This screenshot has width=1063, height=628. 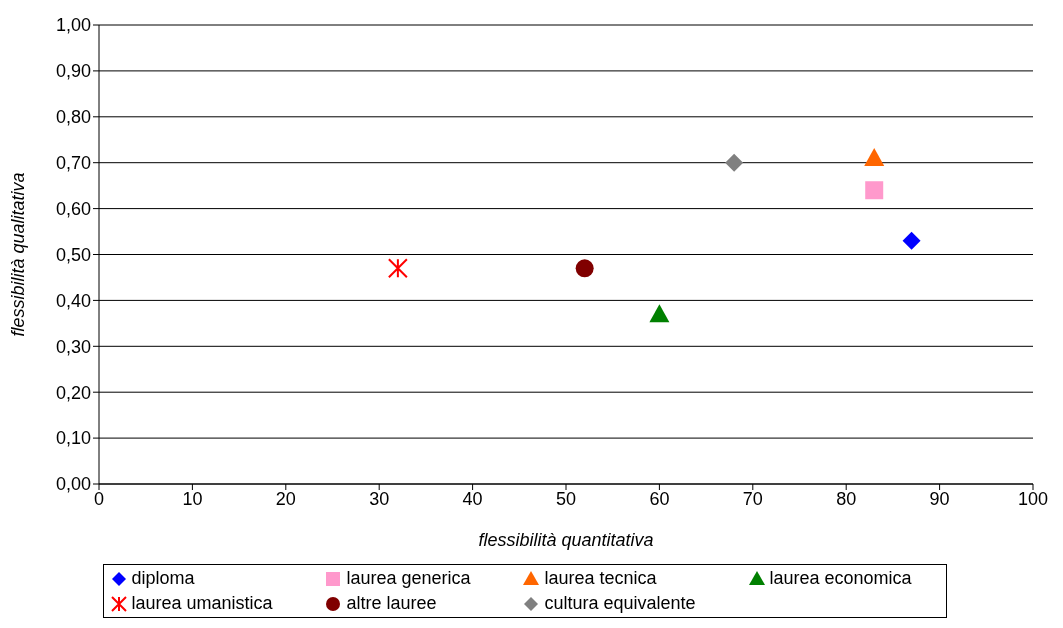 What do you see at coordinates (659, 498) in the screenshot?
I see `x-tick-label: 60` at bounding box center [659, 498].